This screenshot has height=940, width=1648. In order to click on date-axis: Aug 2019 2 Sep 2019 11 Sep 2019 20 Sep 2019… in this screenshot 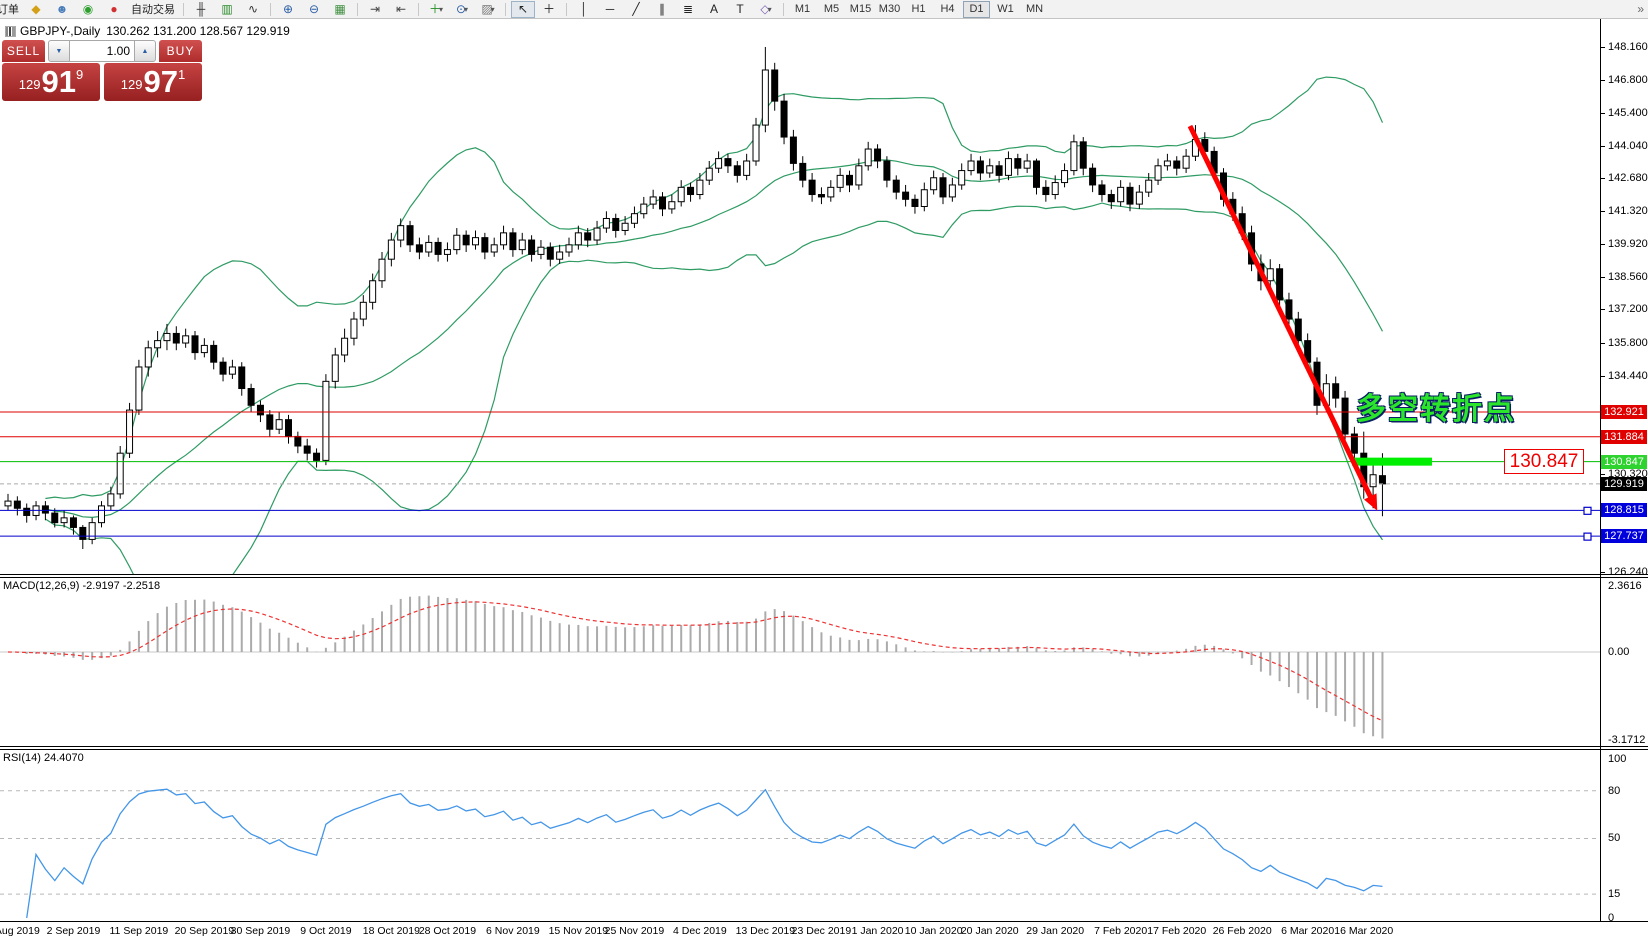, I will do `click(800, 932)`.